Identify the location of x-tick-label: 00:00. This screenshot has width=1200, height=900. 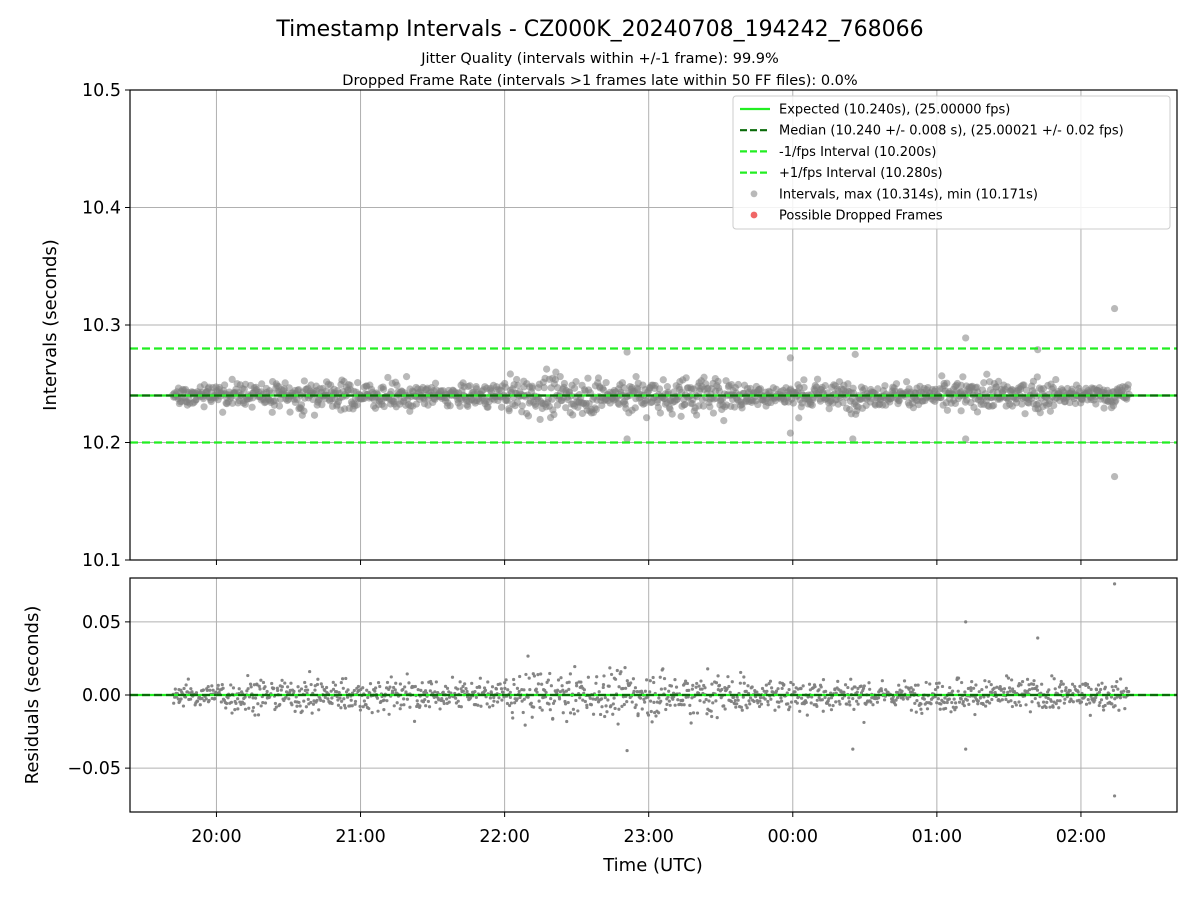
(793, 837).